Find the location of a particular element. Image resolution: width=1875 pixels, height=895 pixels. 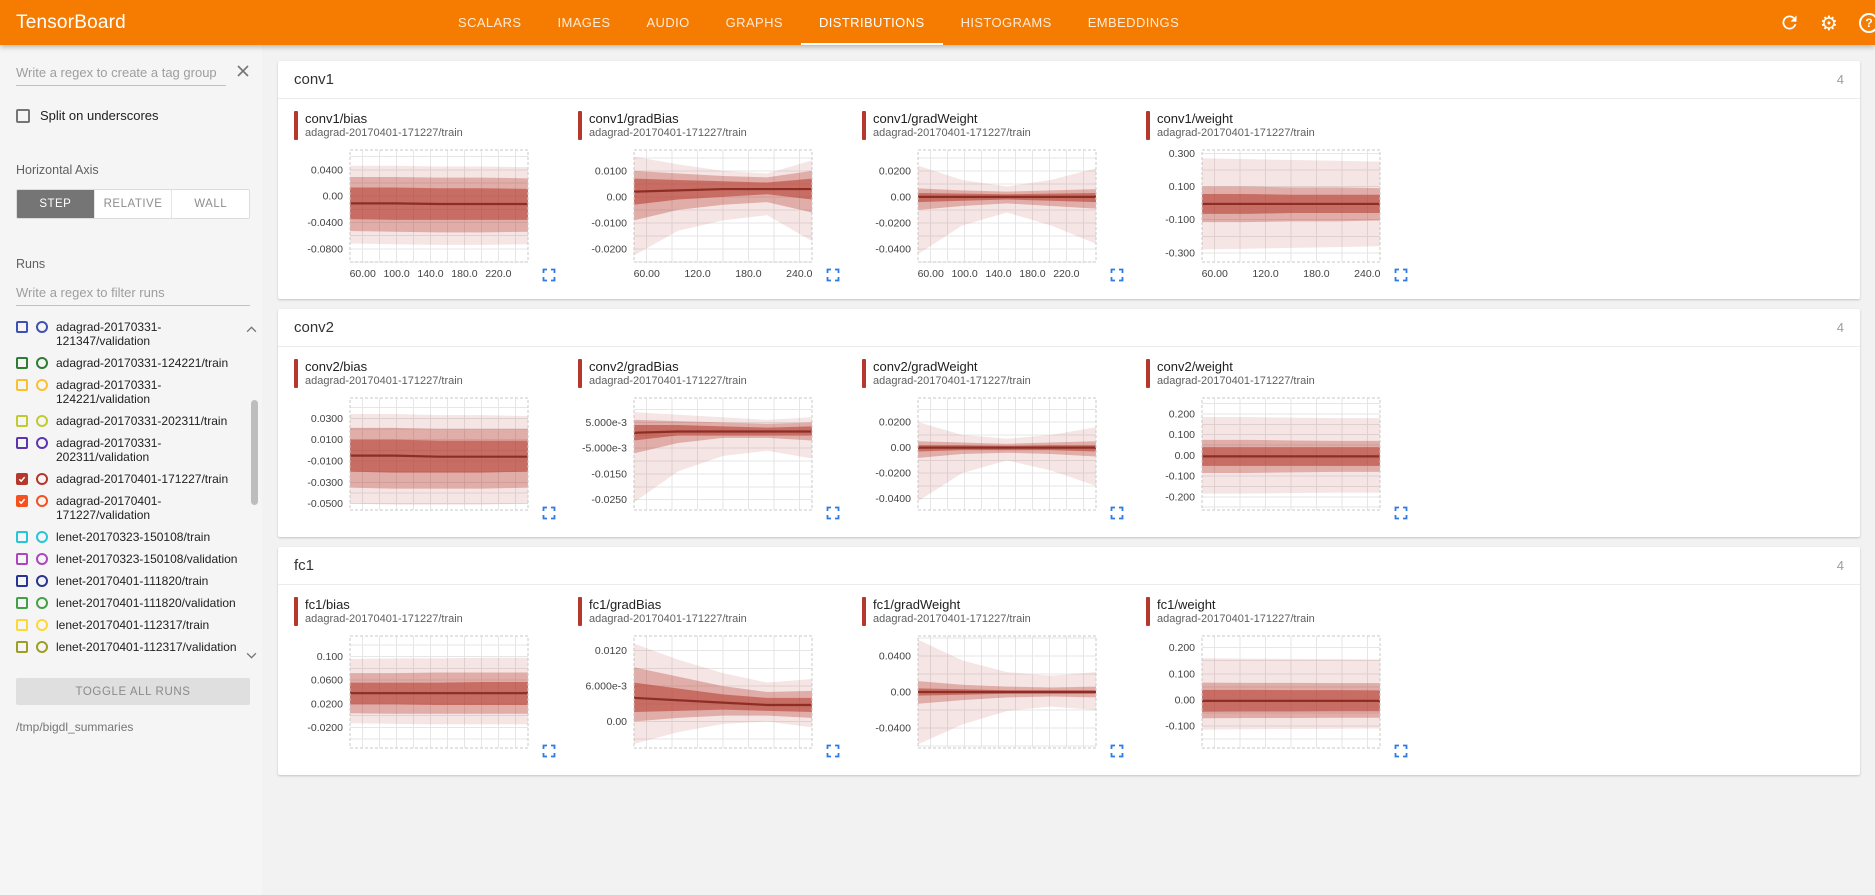

chart-title: conv1/bias is located at coordinates (336, 118).